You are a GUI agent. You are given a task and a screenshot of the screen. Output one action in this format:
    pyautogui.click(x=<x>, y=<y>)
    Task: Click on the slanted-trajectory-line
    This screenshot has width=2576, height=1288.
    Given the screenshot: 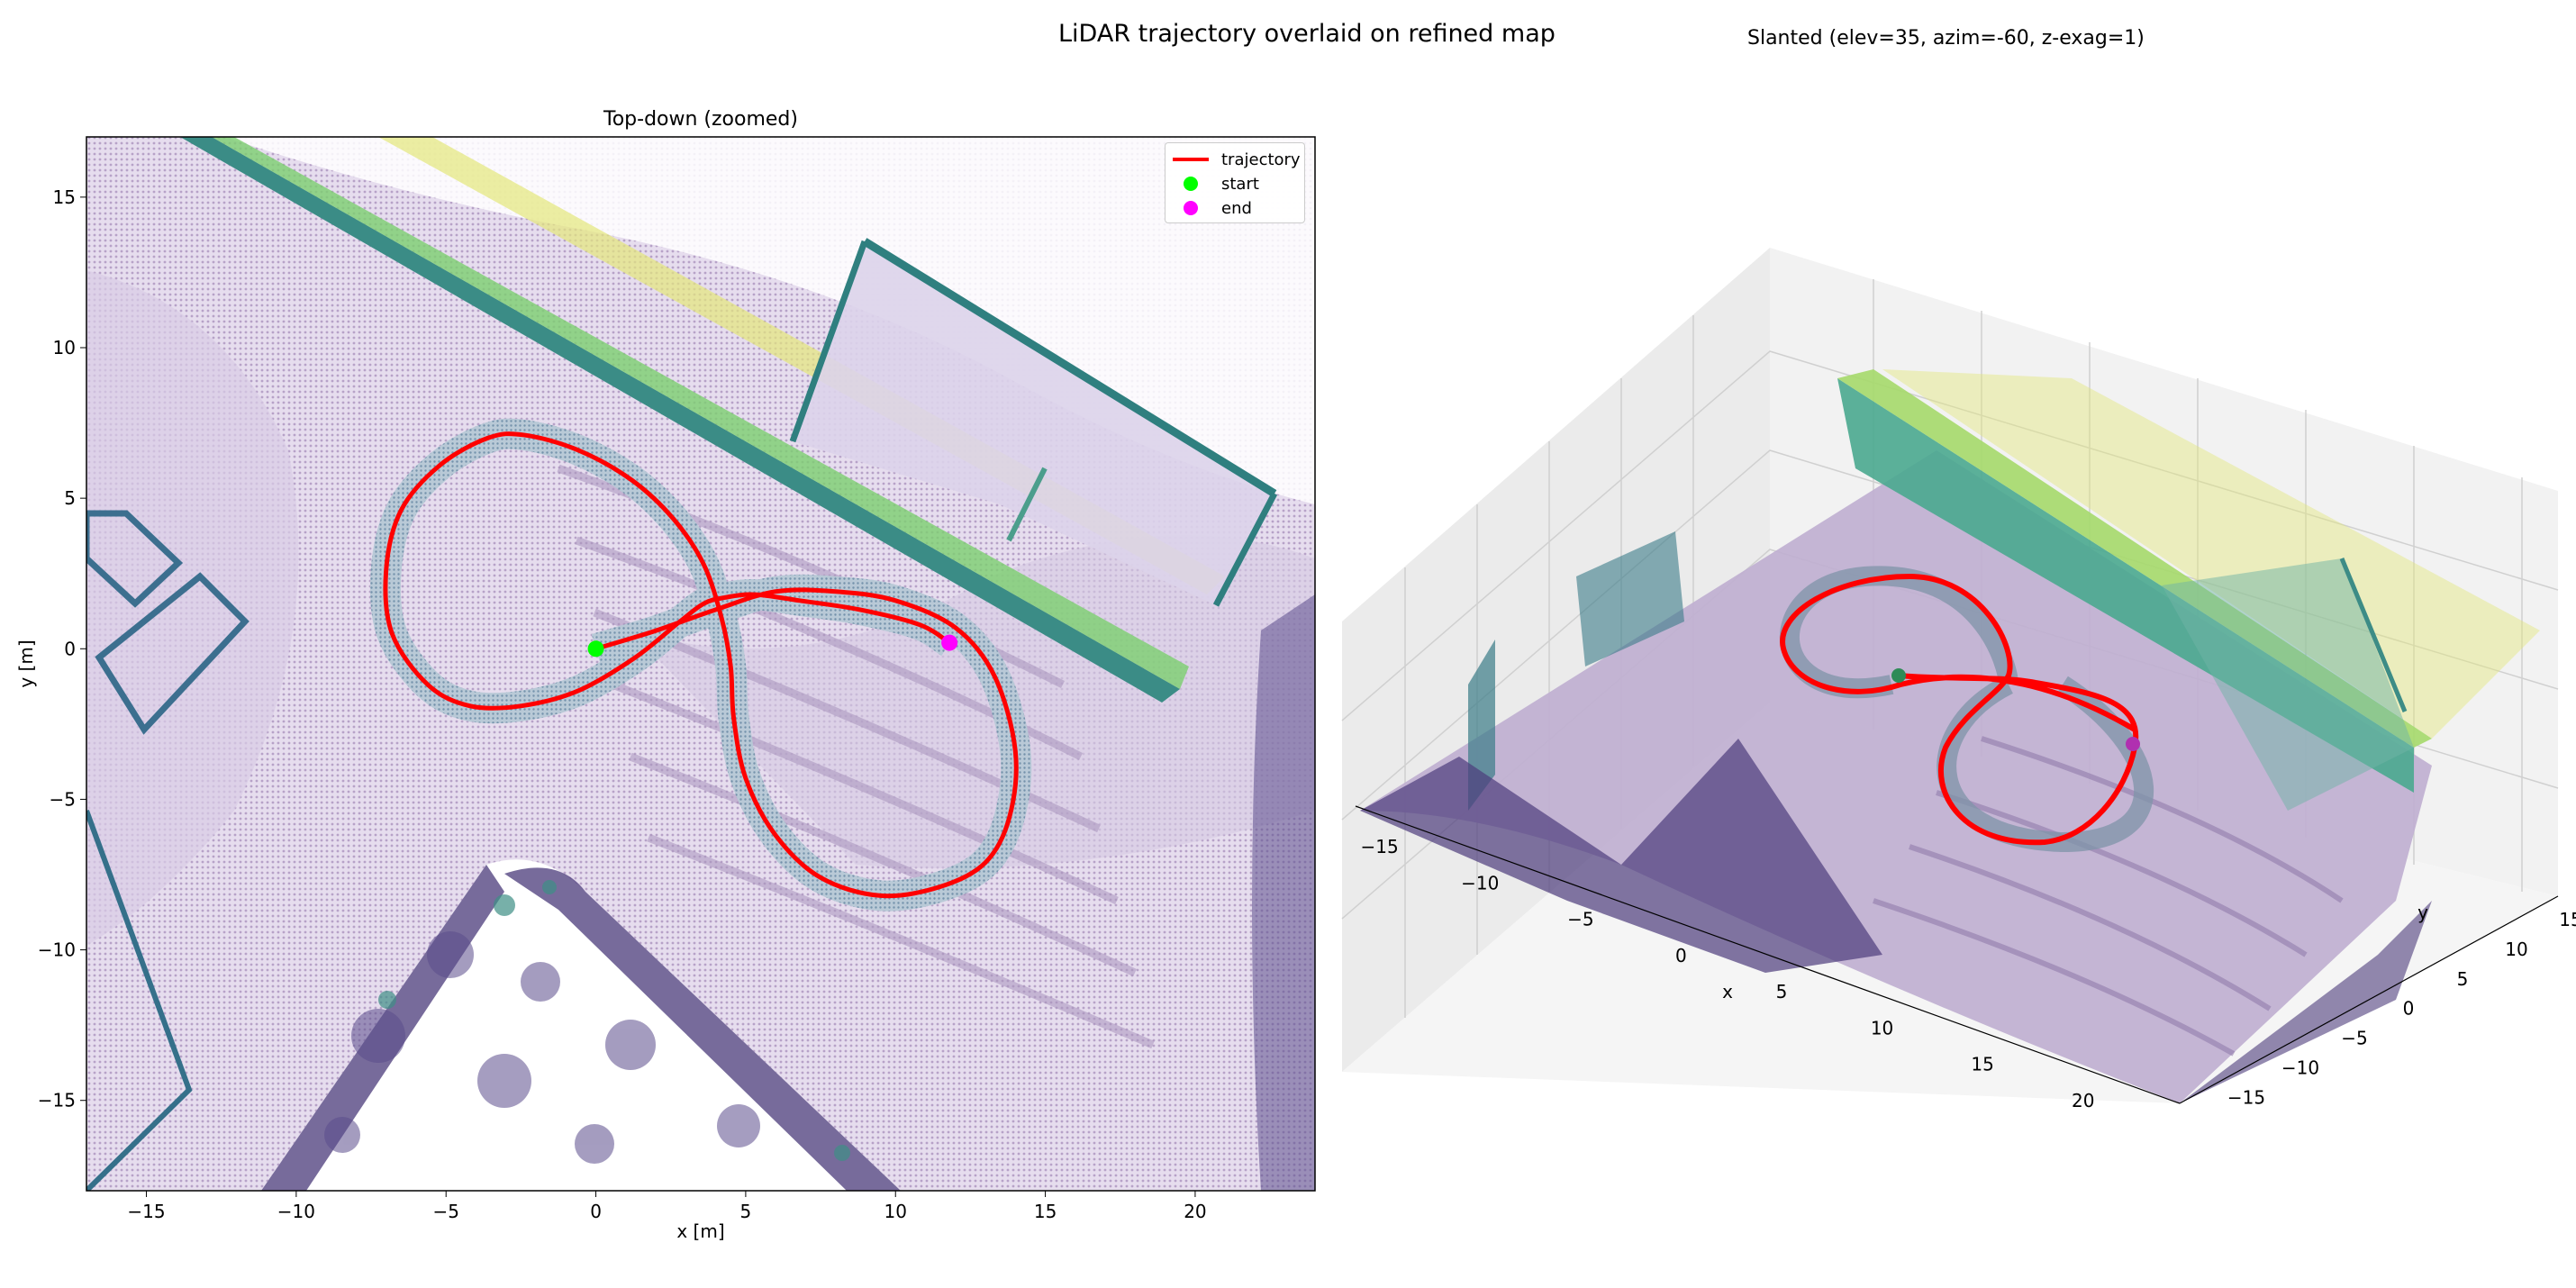 What is the action you would take?
    pyautogui.click(x=1959, y=709)
    